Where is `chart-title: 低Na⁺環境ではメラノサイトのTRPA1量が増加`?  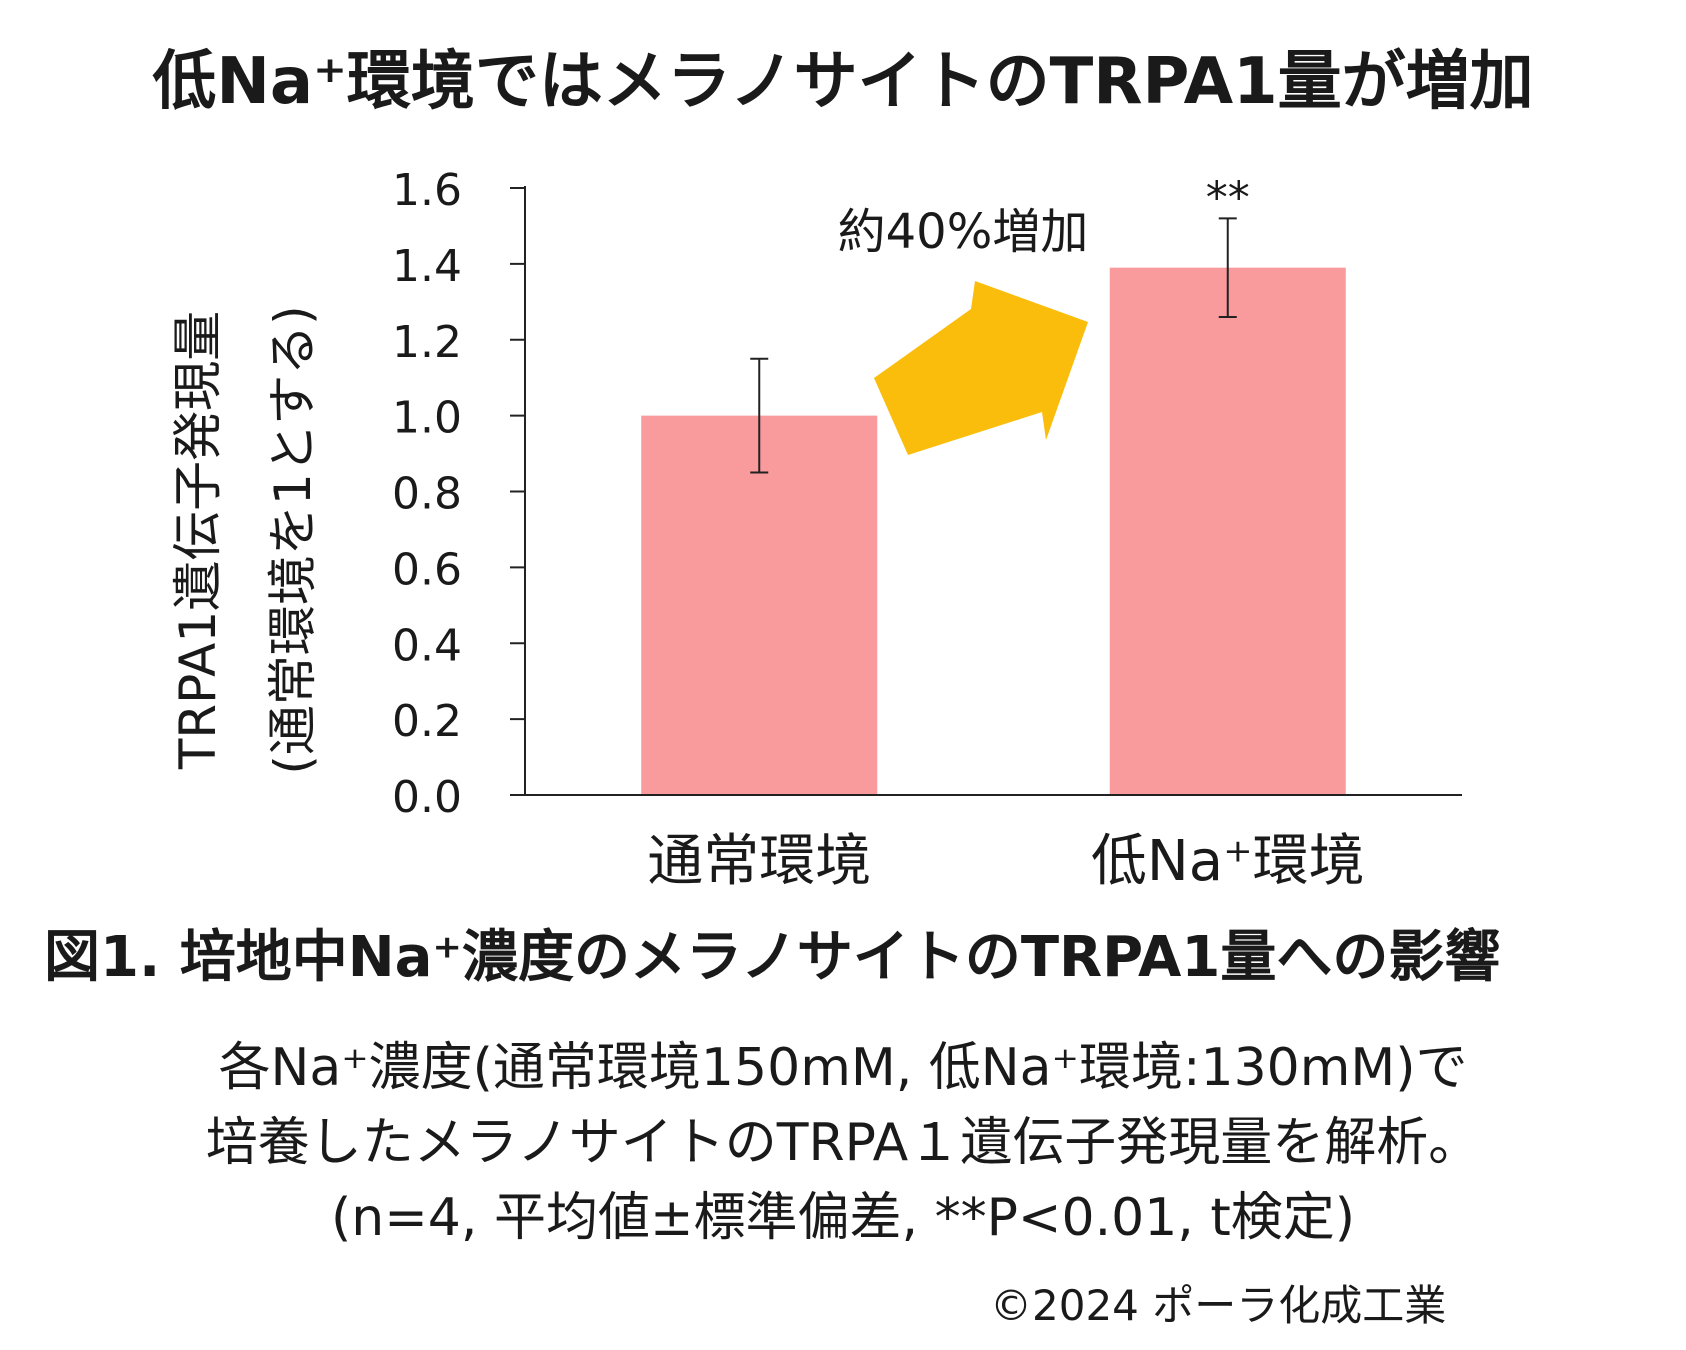
chart-title: 低Na⁺環境ではメラノサイトのTRPA1量が増加 is located at coordinates (843, 82).